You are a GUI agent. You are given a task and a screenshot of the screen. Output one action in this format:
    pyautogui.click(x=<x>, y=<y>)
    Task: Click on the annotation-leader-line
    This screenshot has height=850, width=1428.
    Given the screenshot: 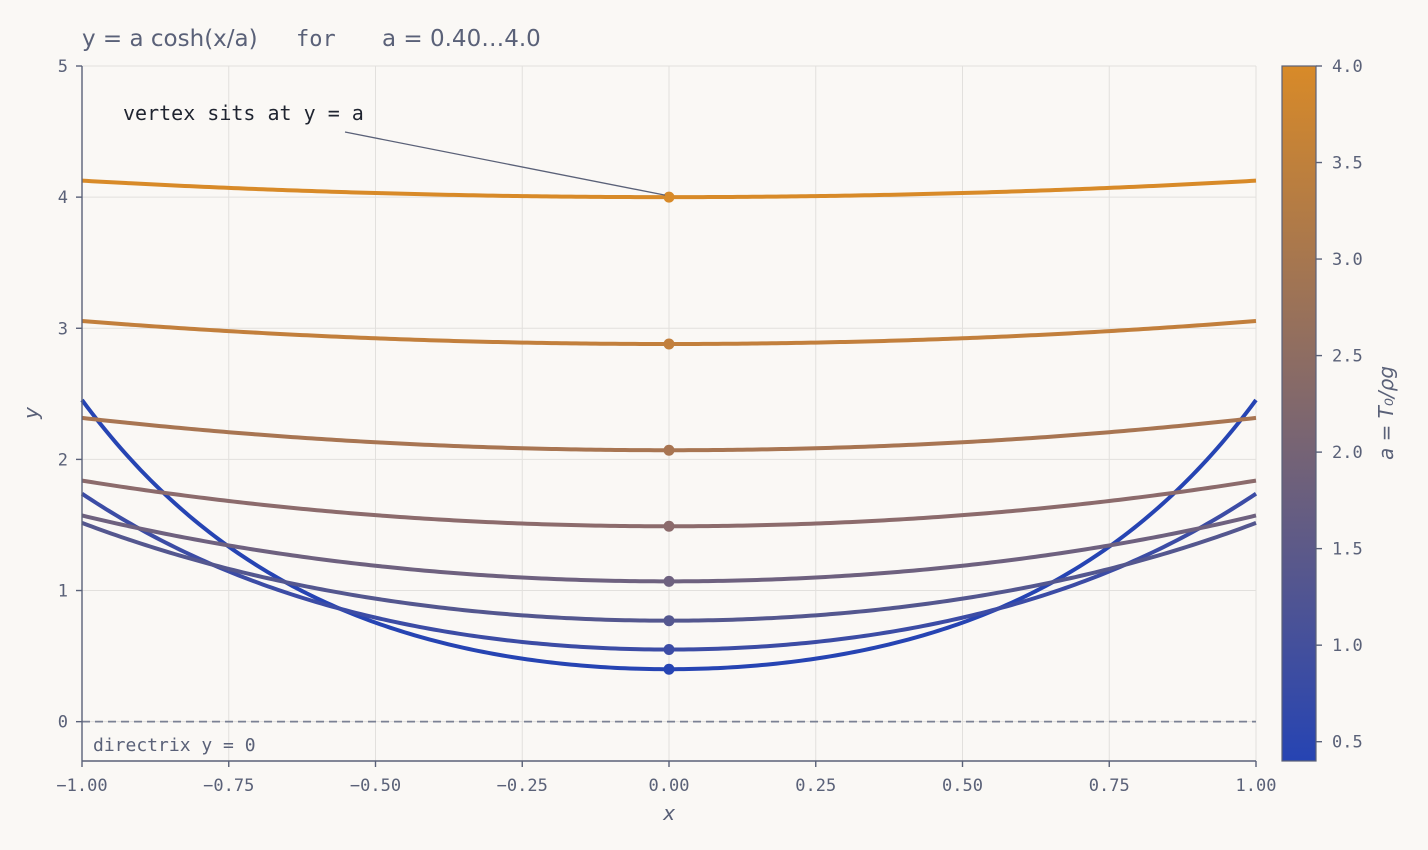 What is the action you would take?
    pyautogui.click(x=505, y=163)
    